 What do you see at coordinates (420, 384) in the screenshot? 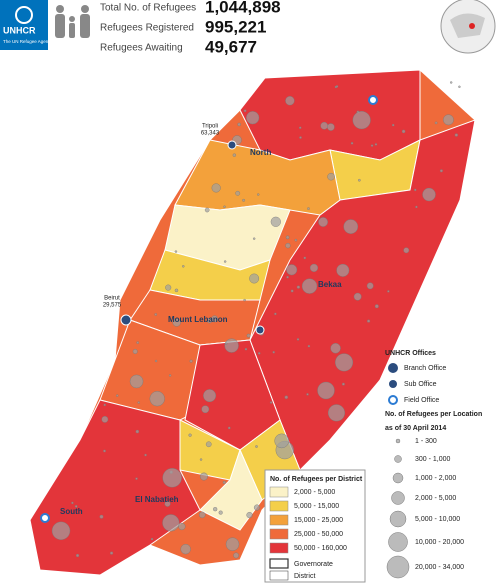
I see `legend-label: Sub Office` at bounding box center [420, 384].